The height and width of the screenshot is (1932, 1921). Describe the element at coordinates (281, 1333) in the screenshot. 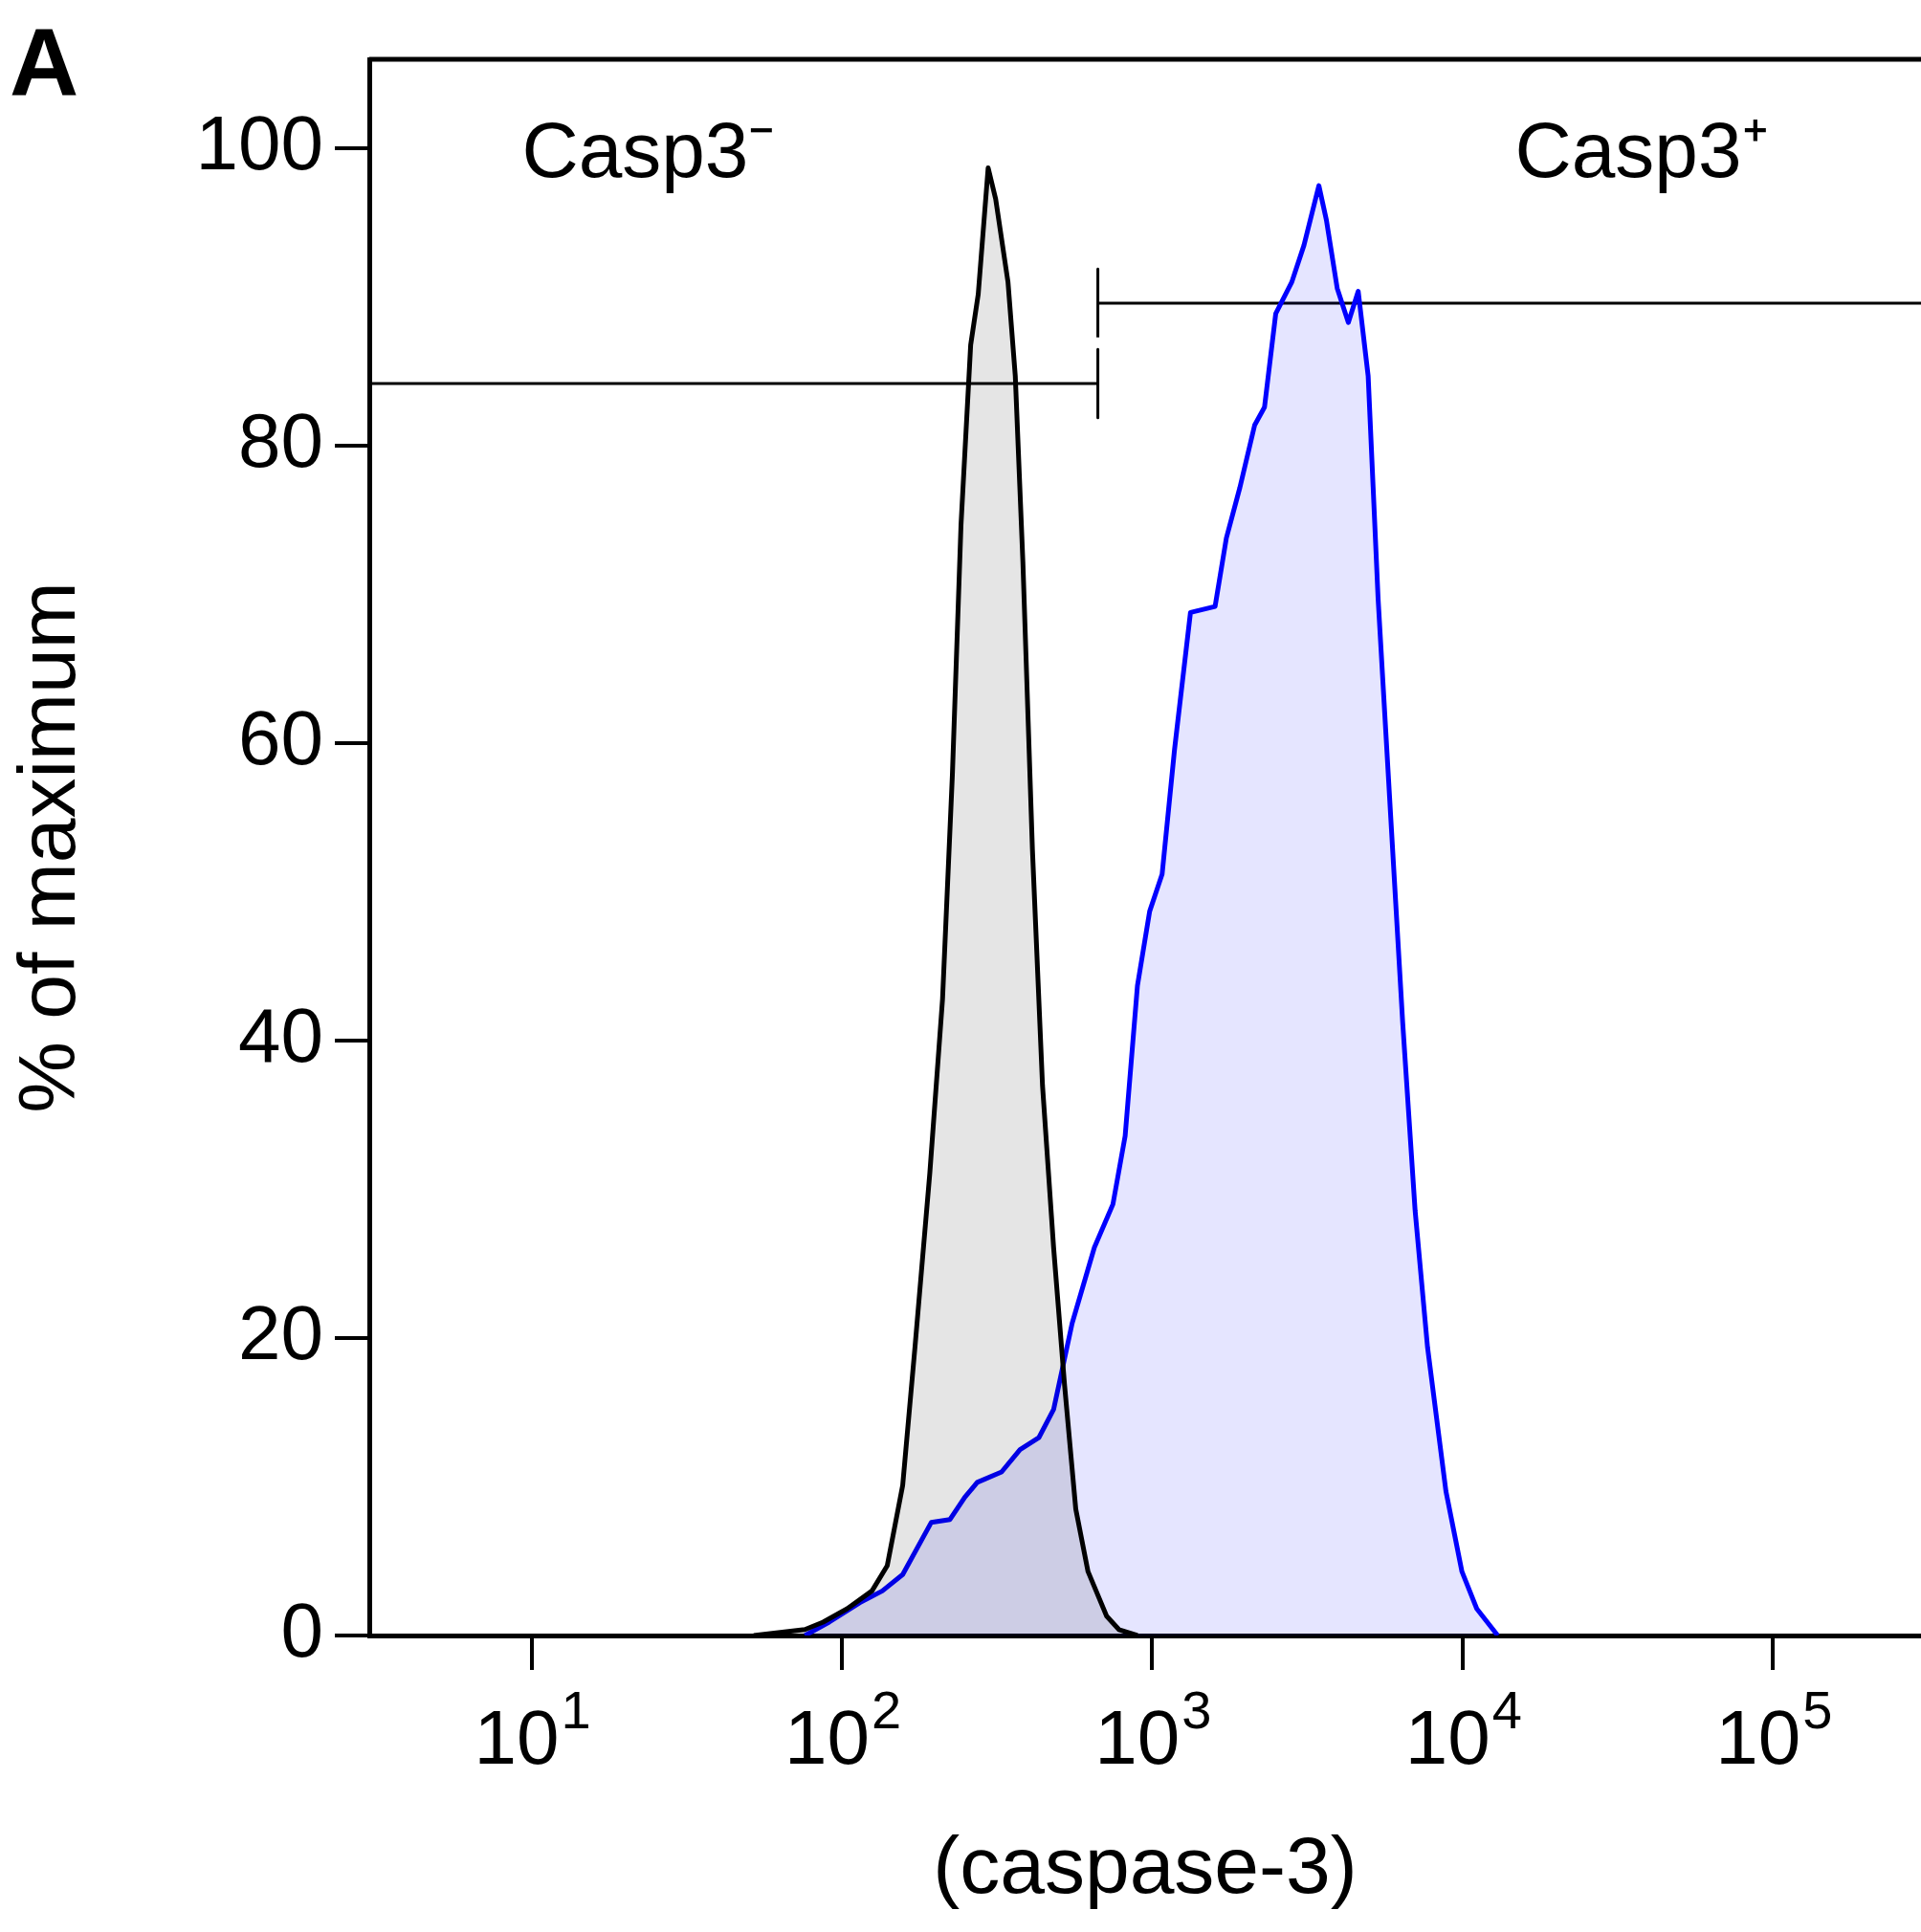

I see `y-tick-label: 20` at that location.